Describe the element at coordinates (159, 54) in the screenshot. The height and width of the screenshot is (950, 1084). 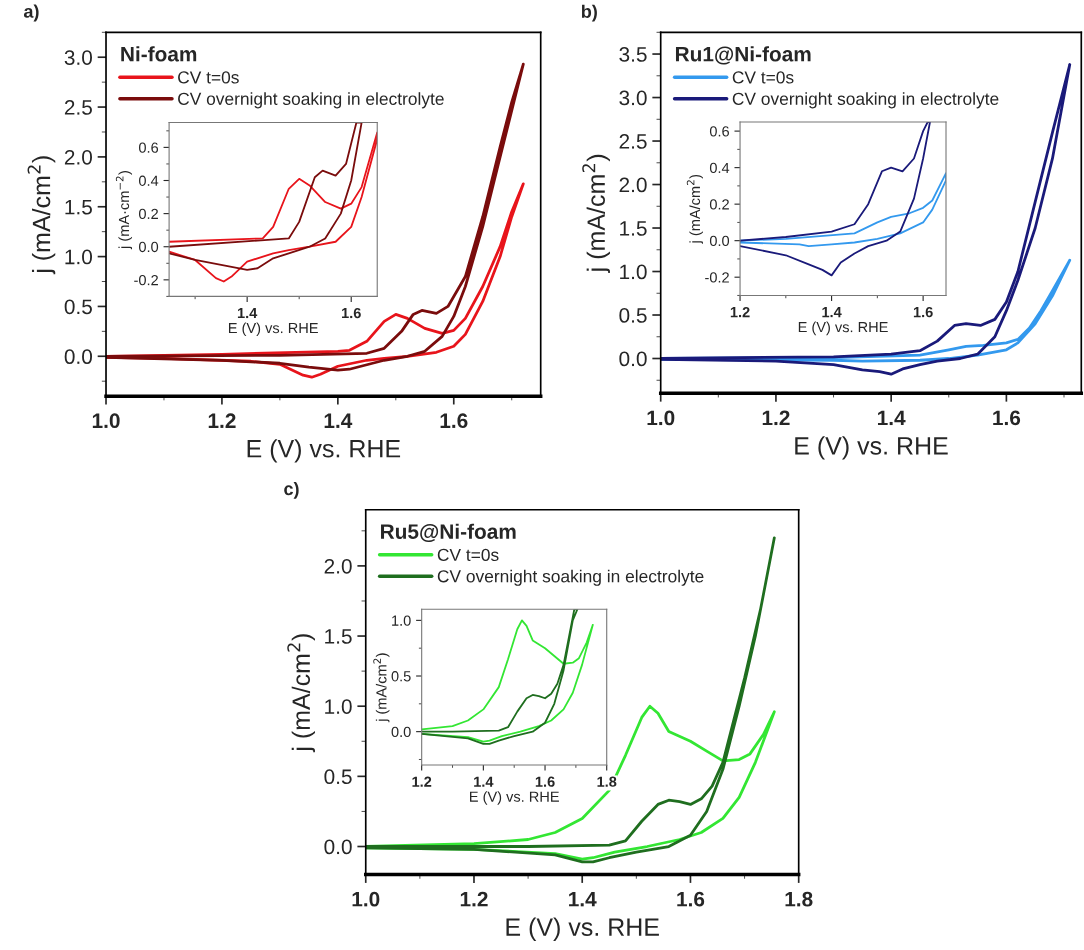
I see `legend-title: Ni-foam` at that location.